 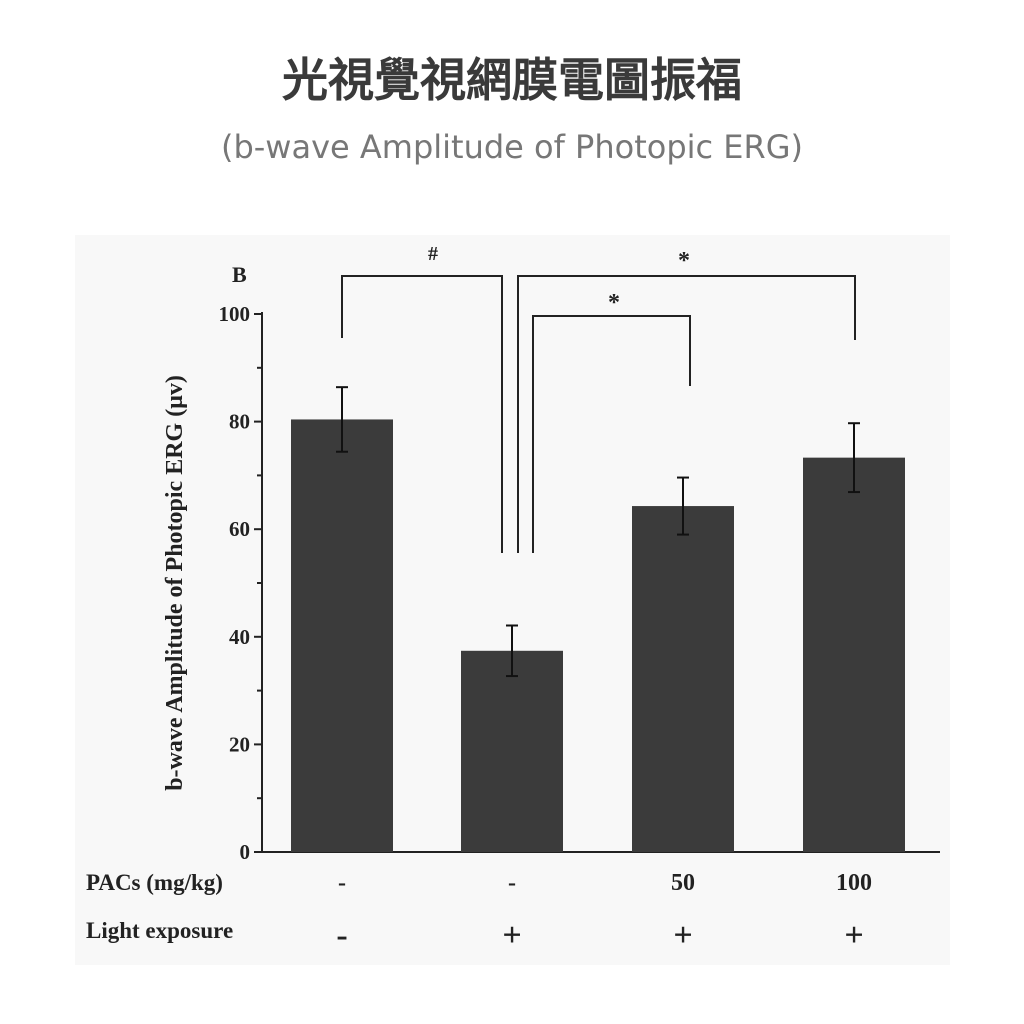 What do you see at coordinates (175, 583) in the screenshot?
I see `y-axis-label: b-wave Amplitude of Photopic ERG (μv)` at bounding box center [175, 583].